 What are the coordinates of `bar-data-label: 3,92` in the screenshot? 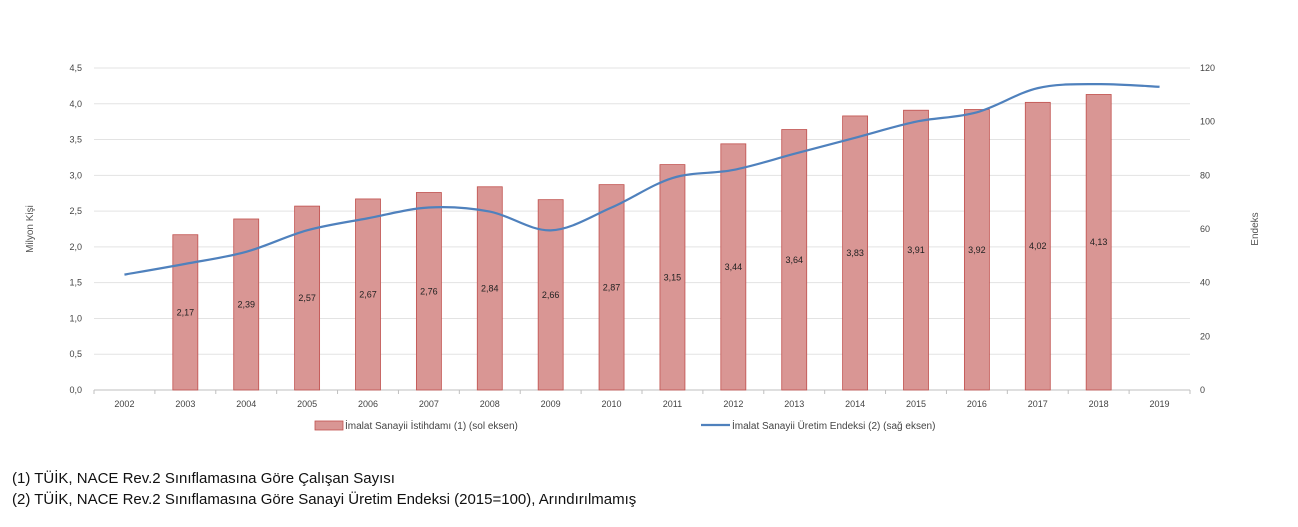 It's located at (977, 250).